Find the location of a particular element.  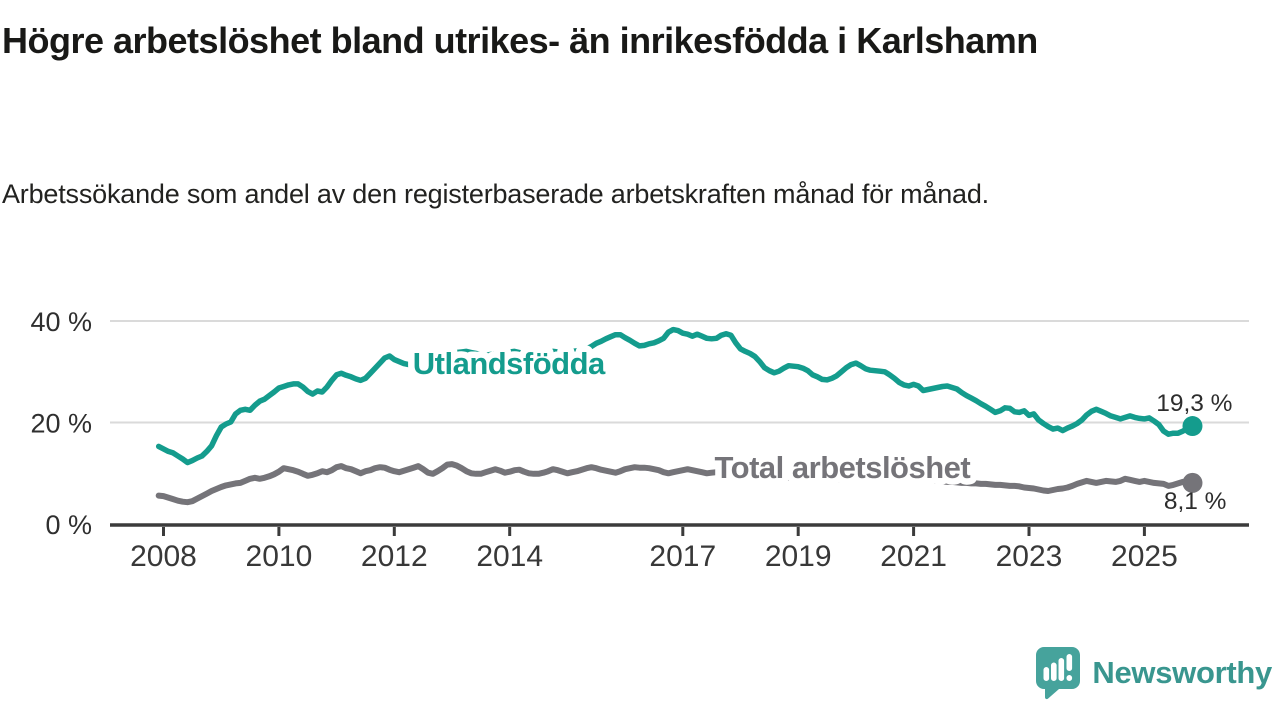

speech-bubble-shape is located at coordinates (1058, 673).